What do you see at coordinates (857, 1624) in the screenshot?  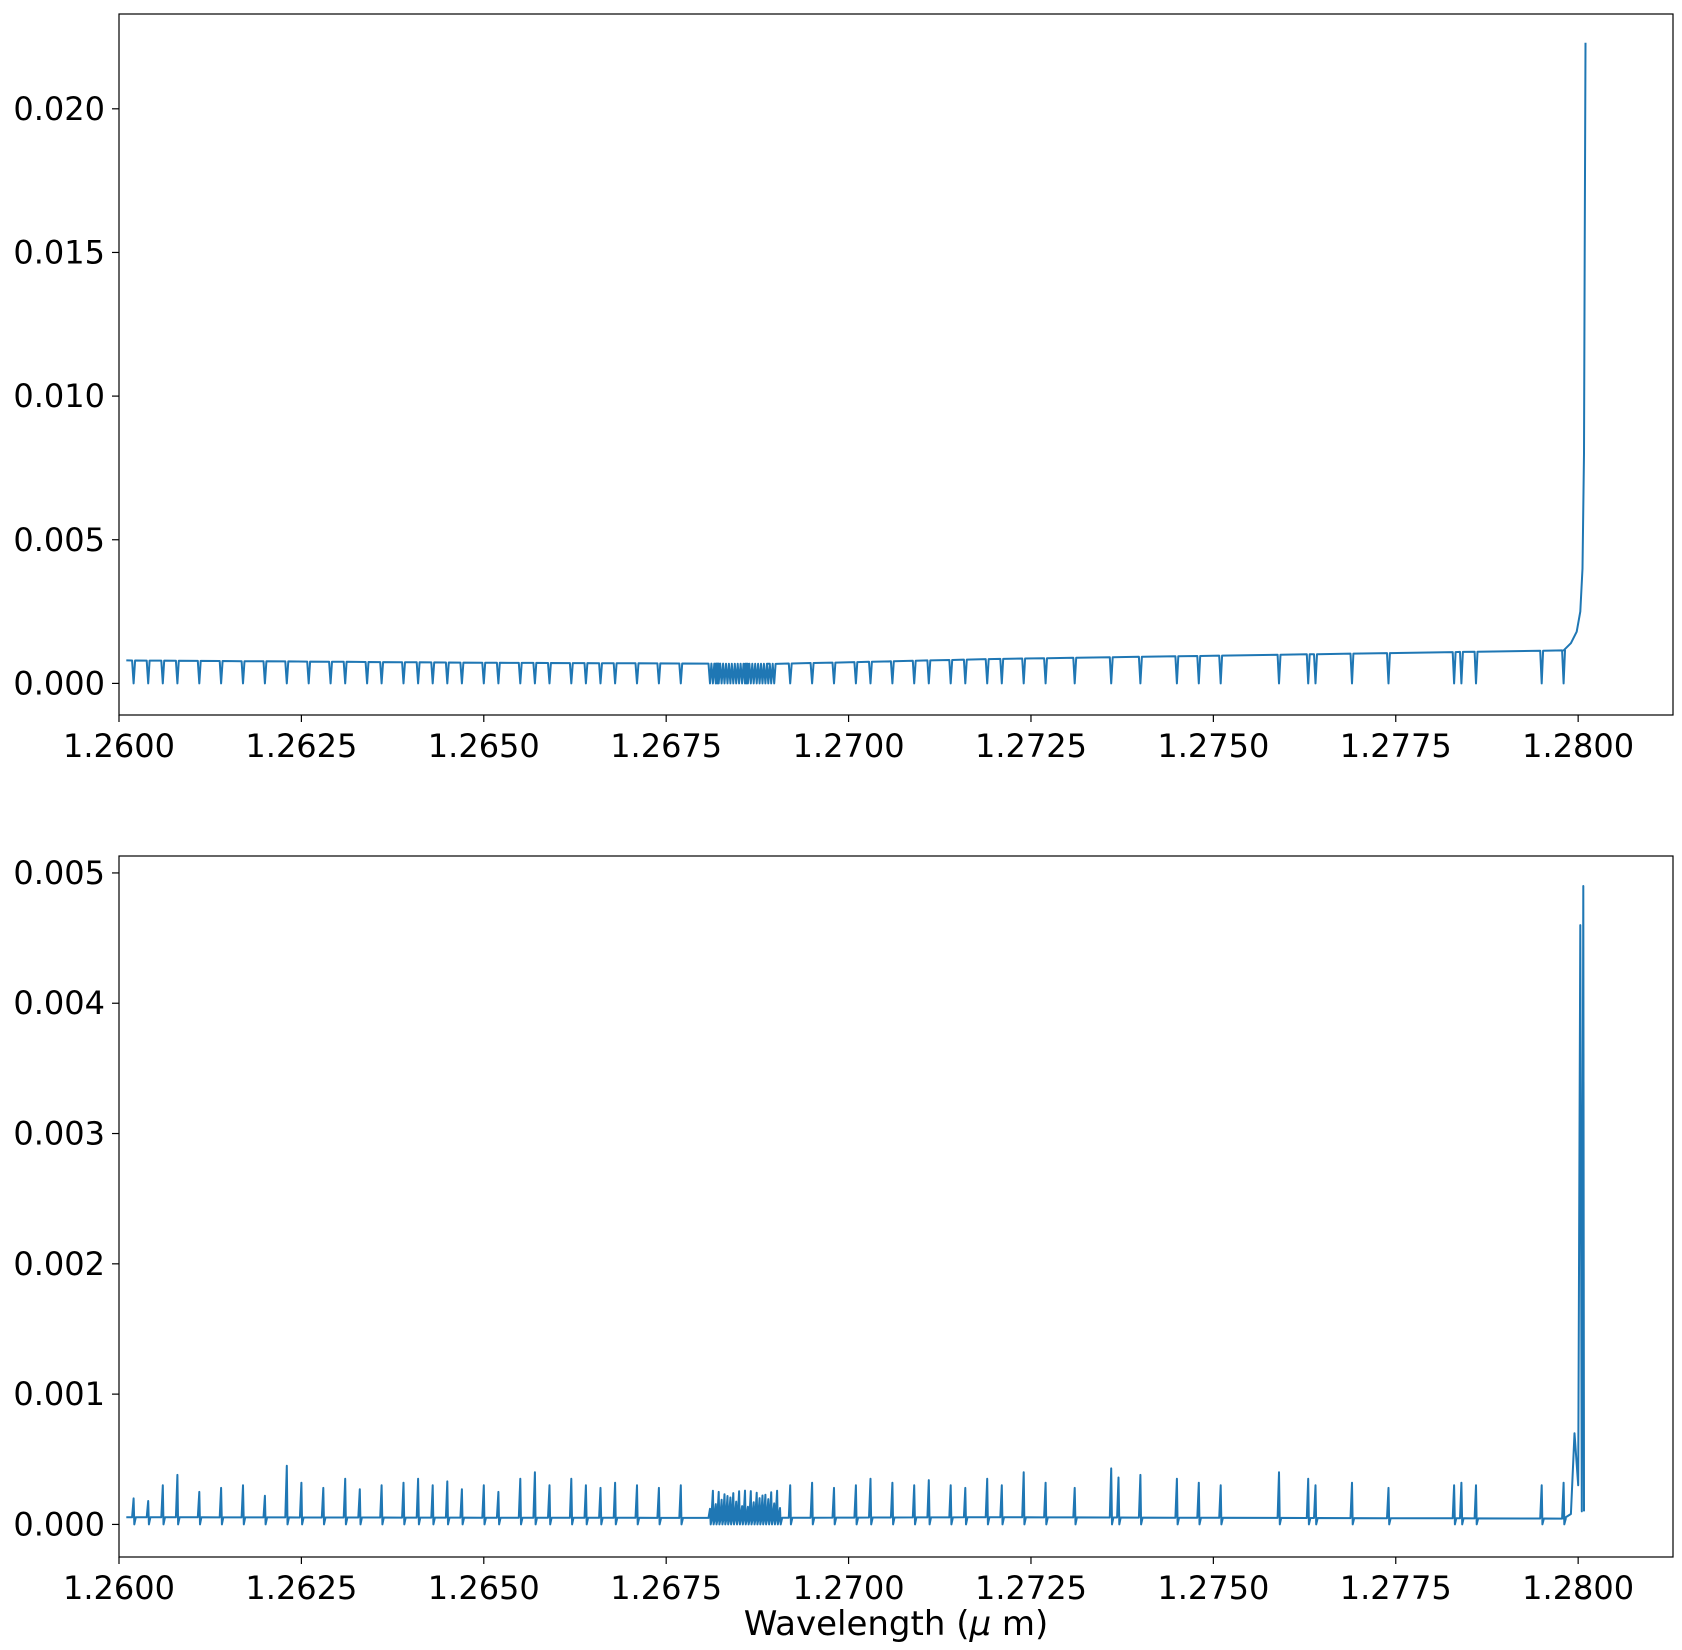 I see `x-axis-label-pre: Wavelength (` at bounding box center [857, 1624].